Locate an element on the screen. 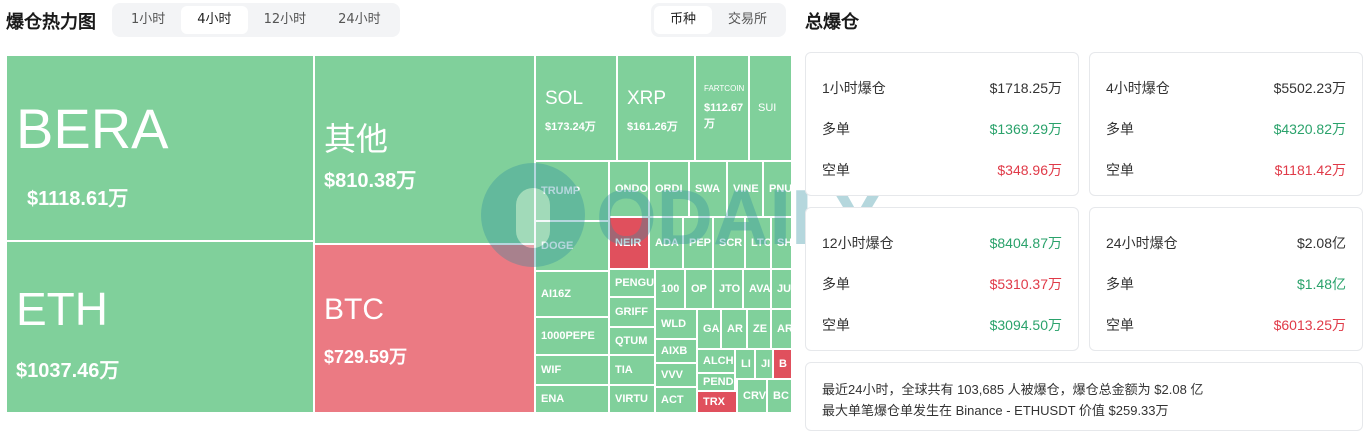  tile-ena: ENA is located at coordinates (572, 399).